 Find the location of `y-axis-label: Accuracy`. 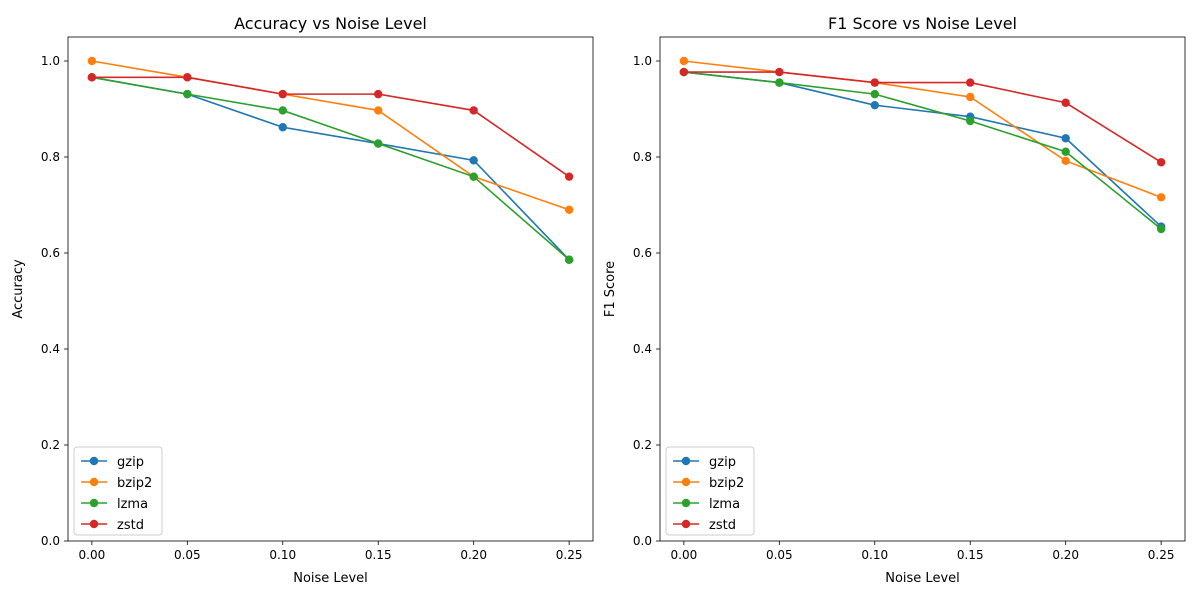

y-axis-label: Accuracy is located at coordinates (18, 289).